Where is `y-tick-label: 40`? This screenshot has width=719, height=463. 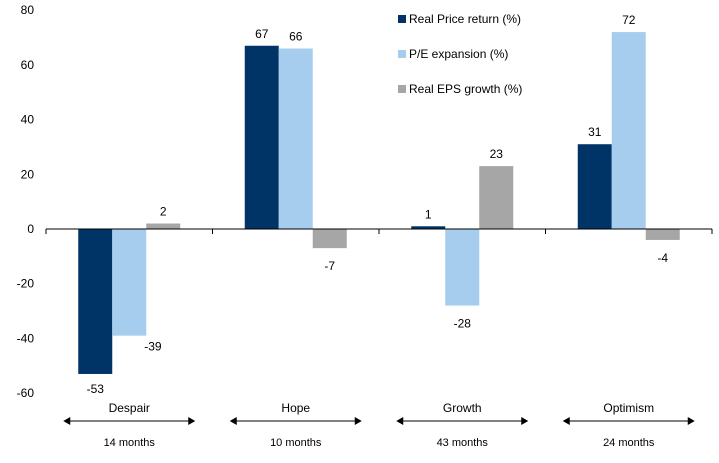 y-tick-label: 40 is located at coordinates (28, 120).